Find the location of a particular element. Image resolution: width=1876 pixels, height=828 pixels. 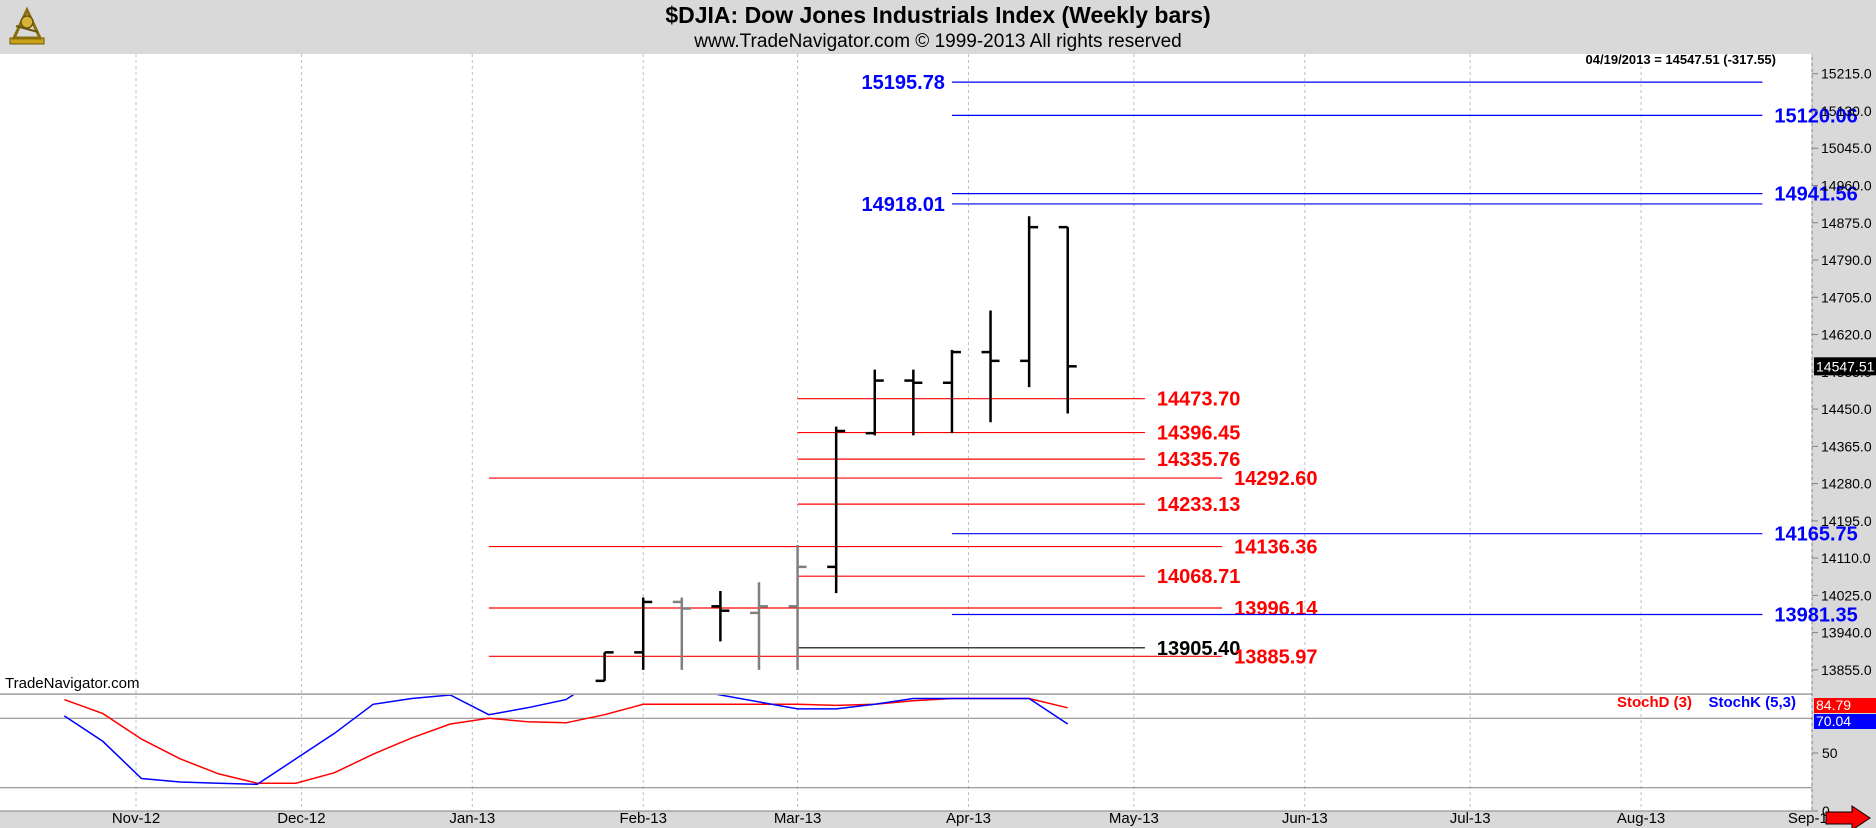

price-level-label: 14292.60 is located at coordinates (1275, 479).